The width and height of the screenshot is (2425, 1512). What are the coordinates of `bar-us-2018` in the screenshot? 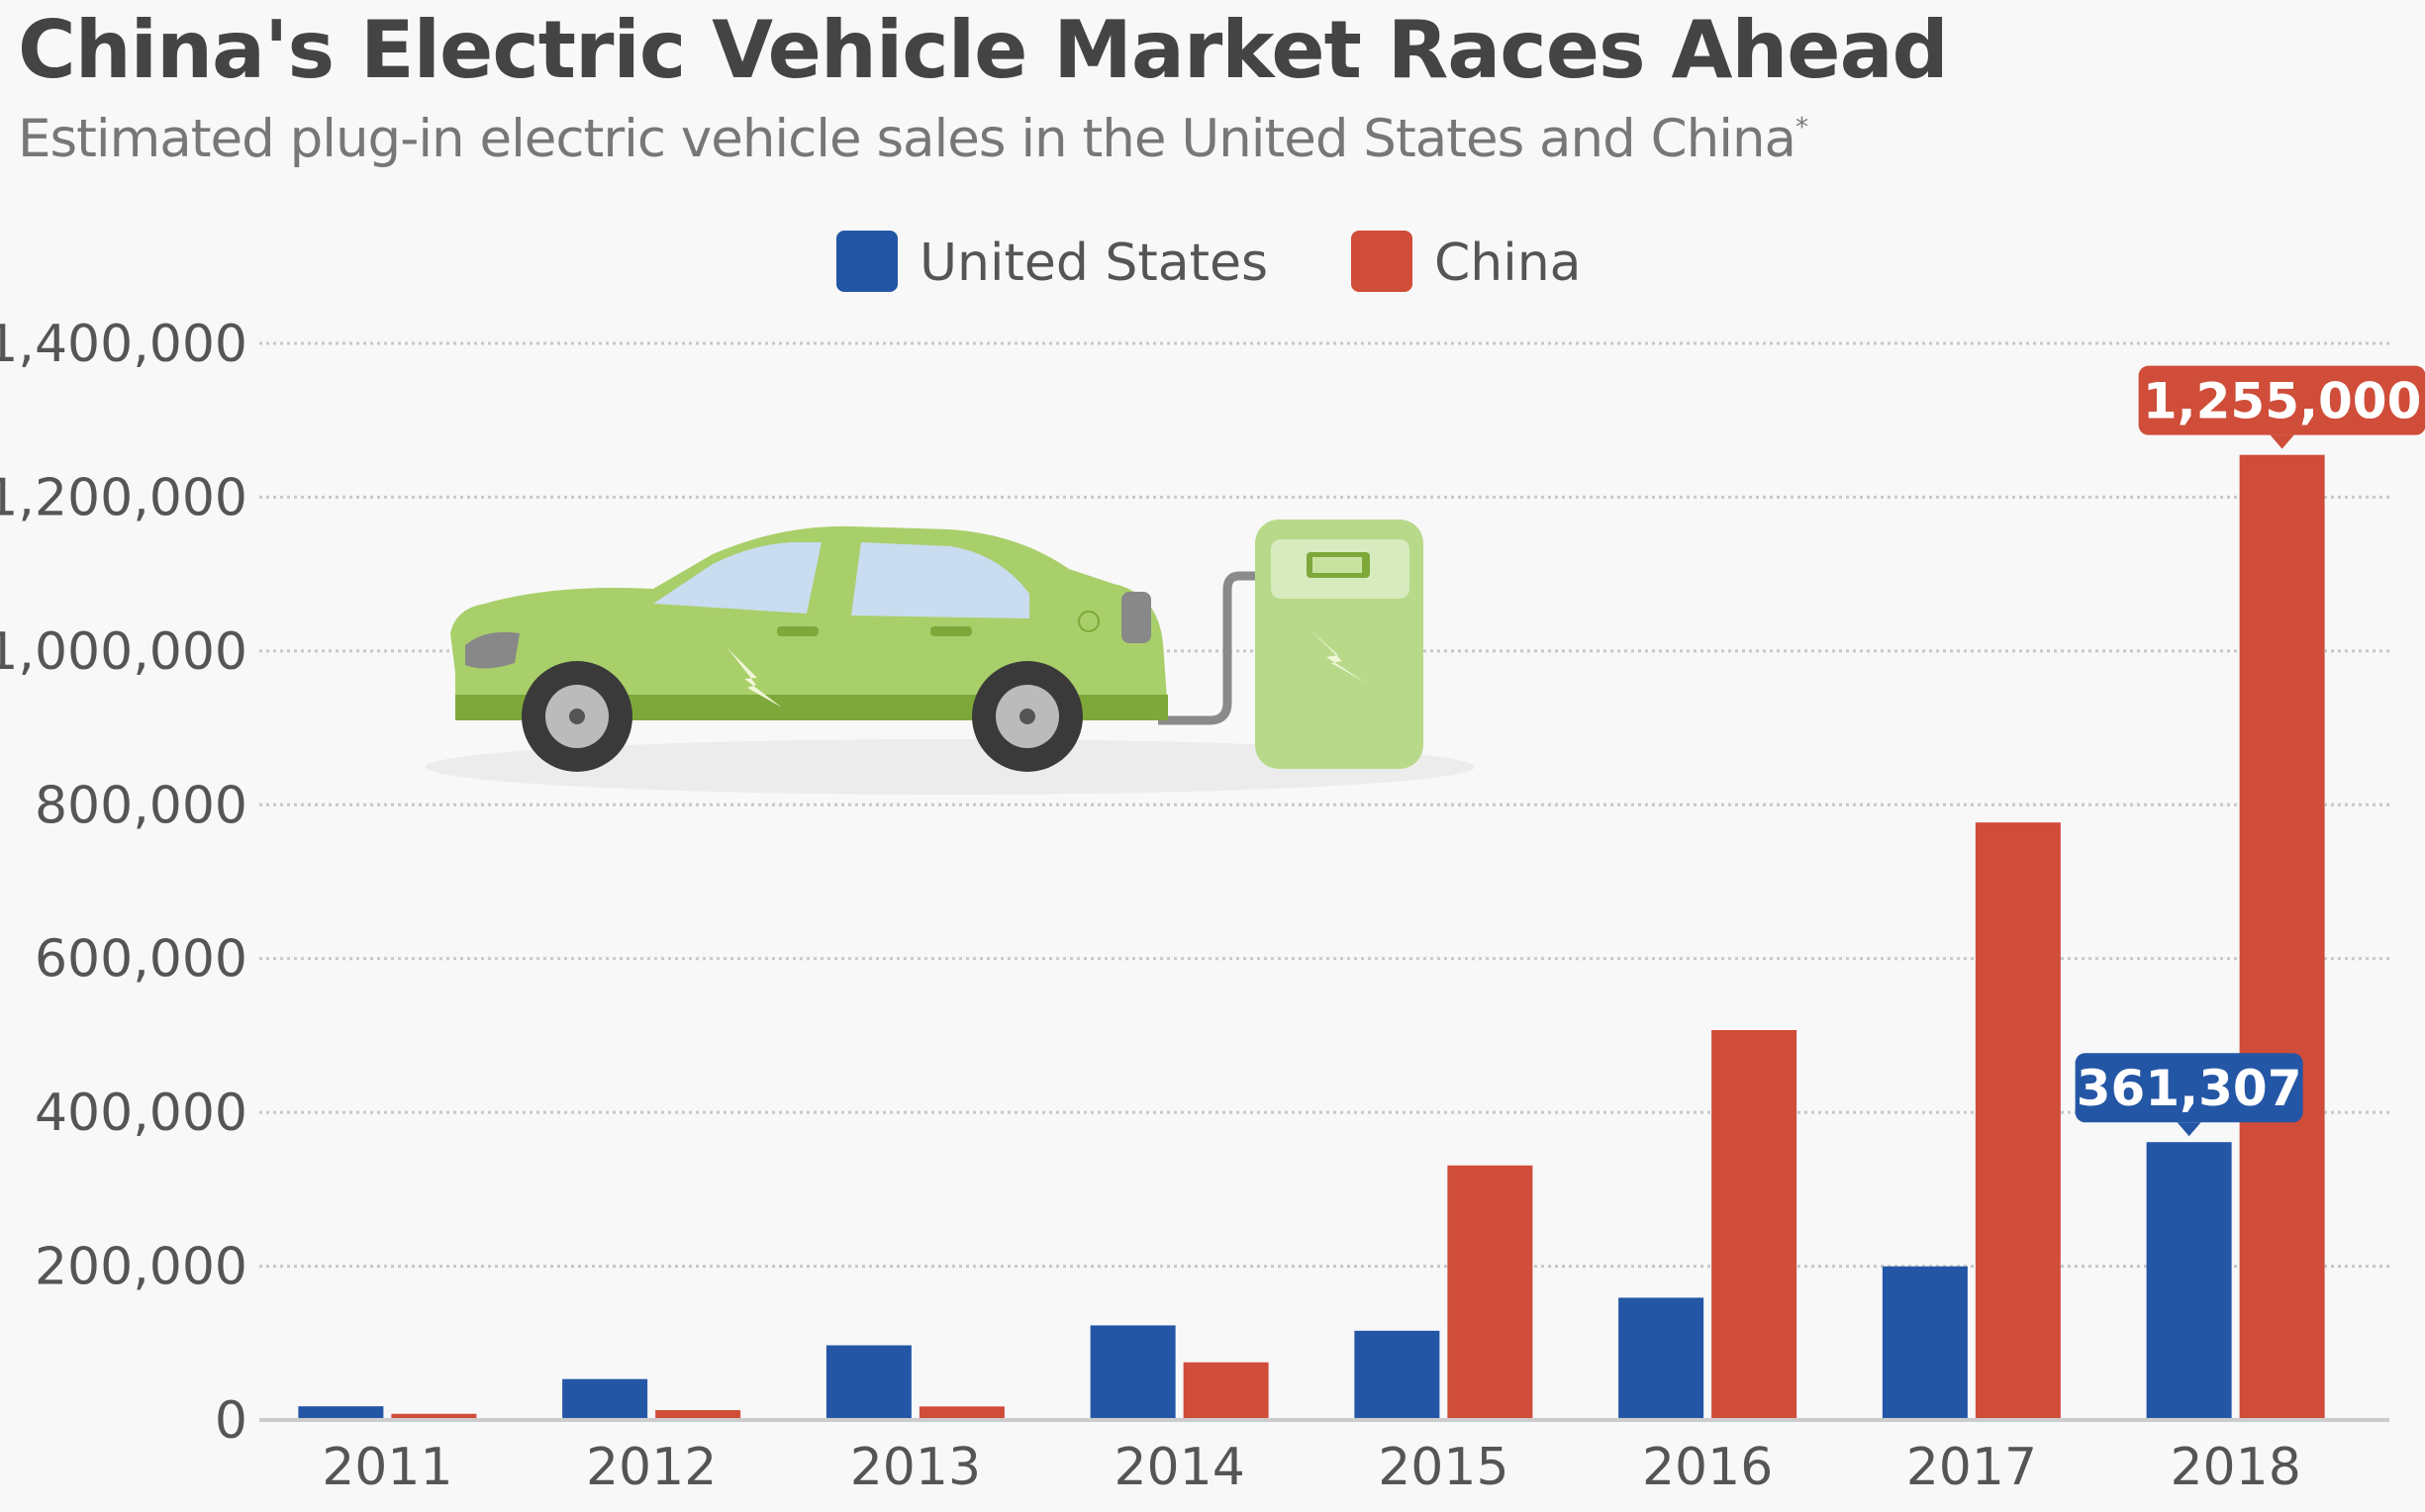 It's located at (2189, 1281).